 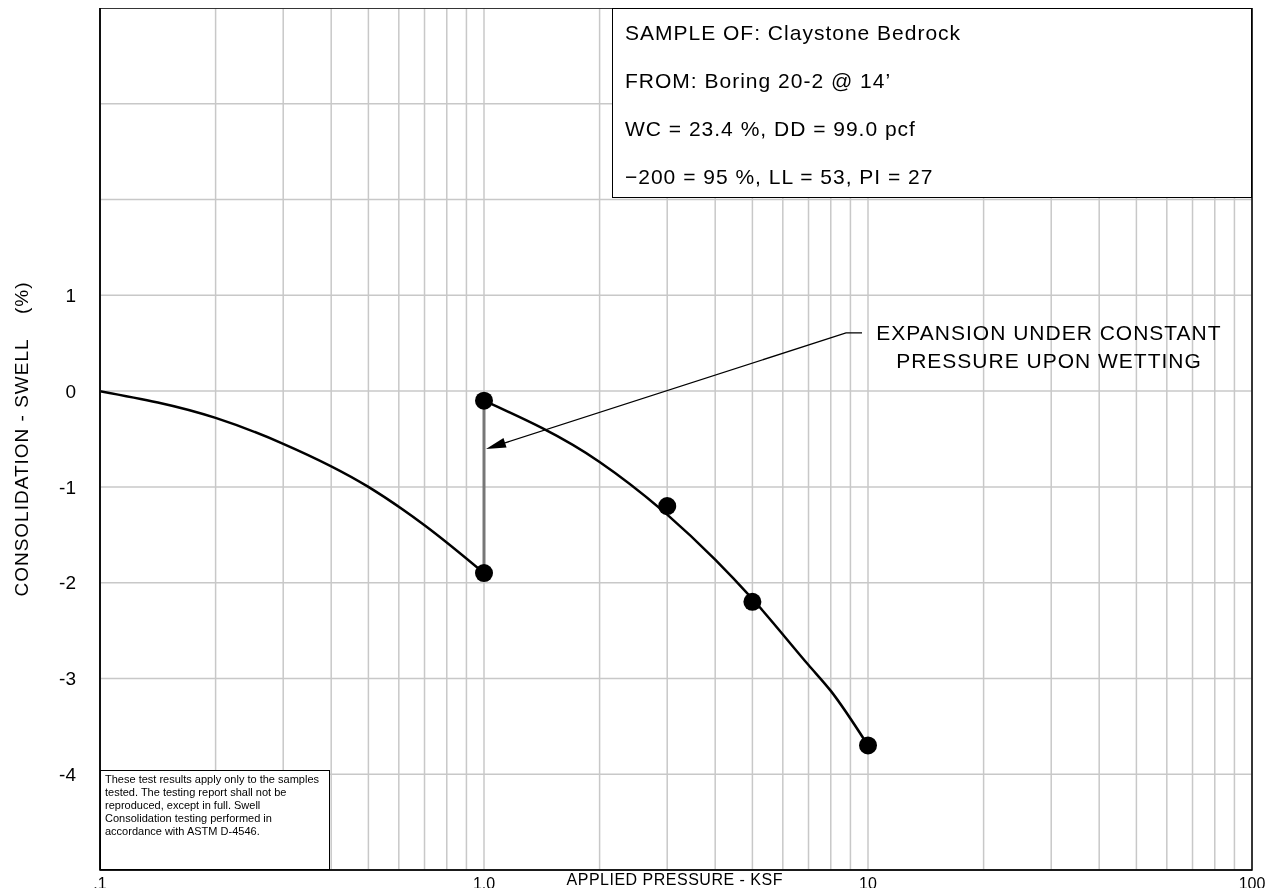 I want to click on annotation: SAMPLE OF: Claystone Bedrock, so click(x=794, y=33).